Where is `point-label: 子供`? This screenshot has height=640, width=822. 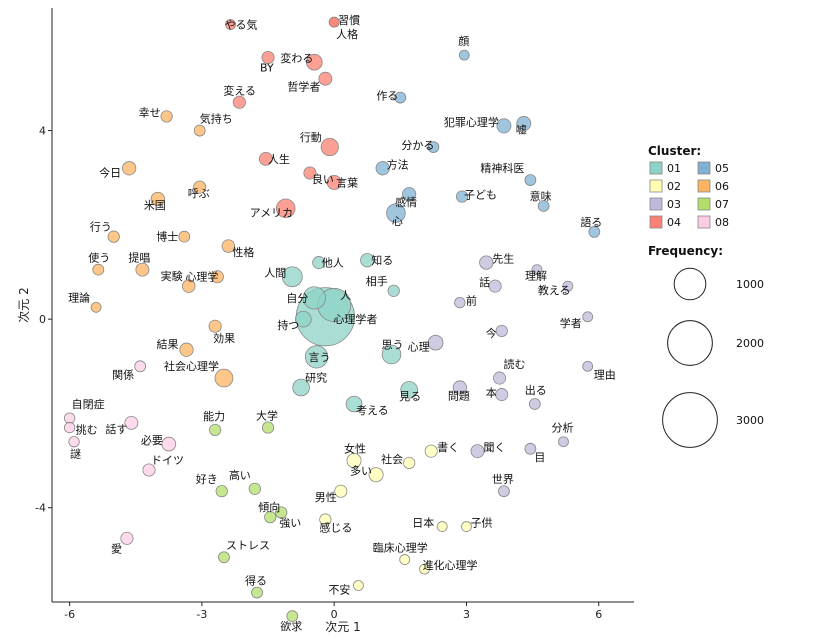 point-label: 子供 is located at coordinates (481, 523).